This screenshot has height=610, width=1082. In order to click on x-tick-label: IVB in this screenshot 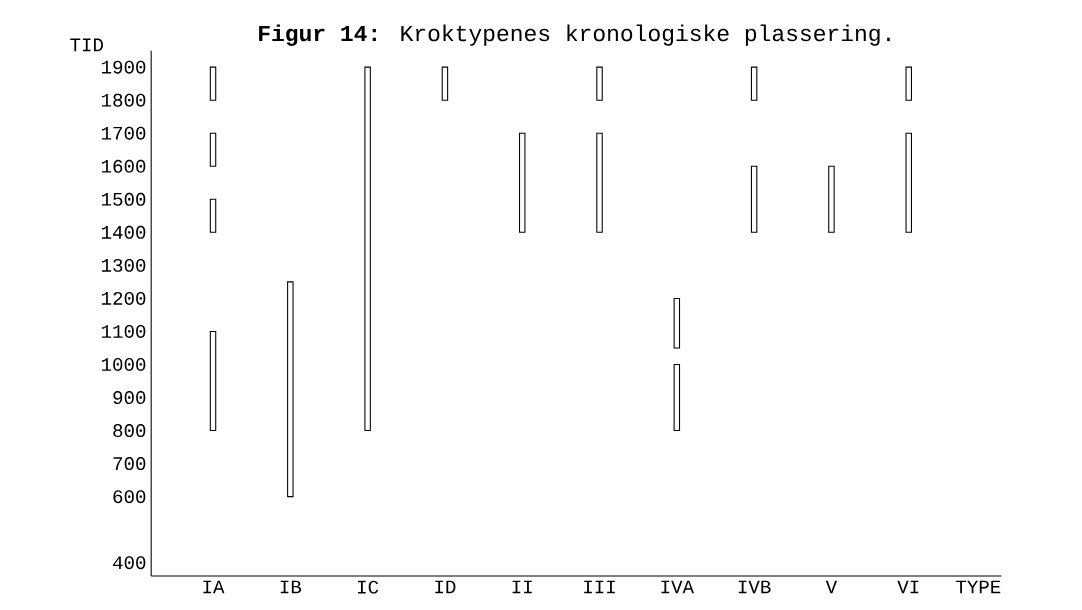, I will do `click(754, 587)`.